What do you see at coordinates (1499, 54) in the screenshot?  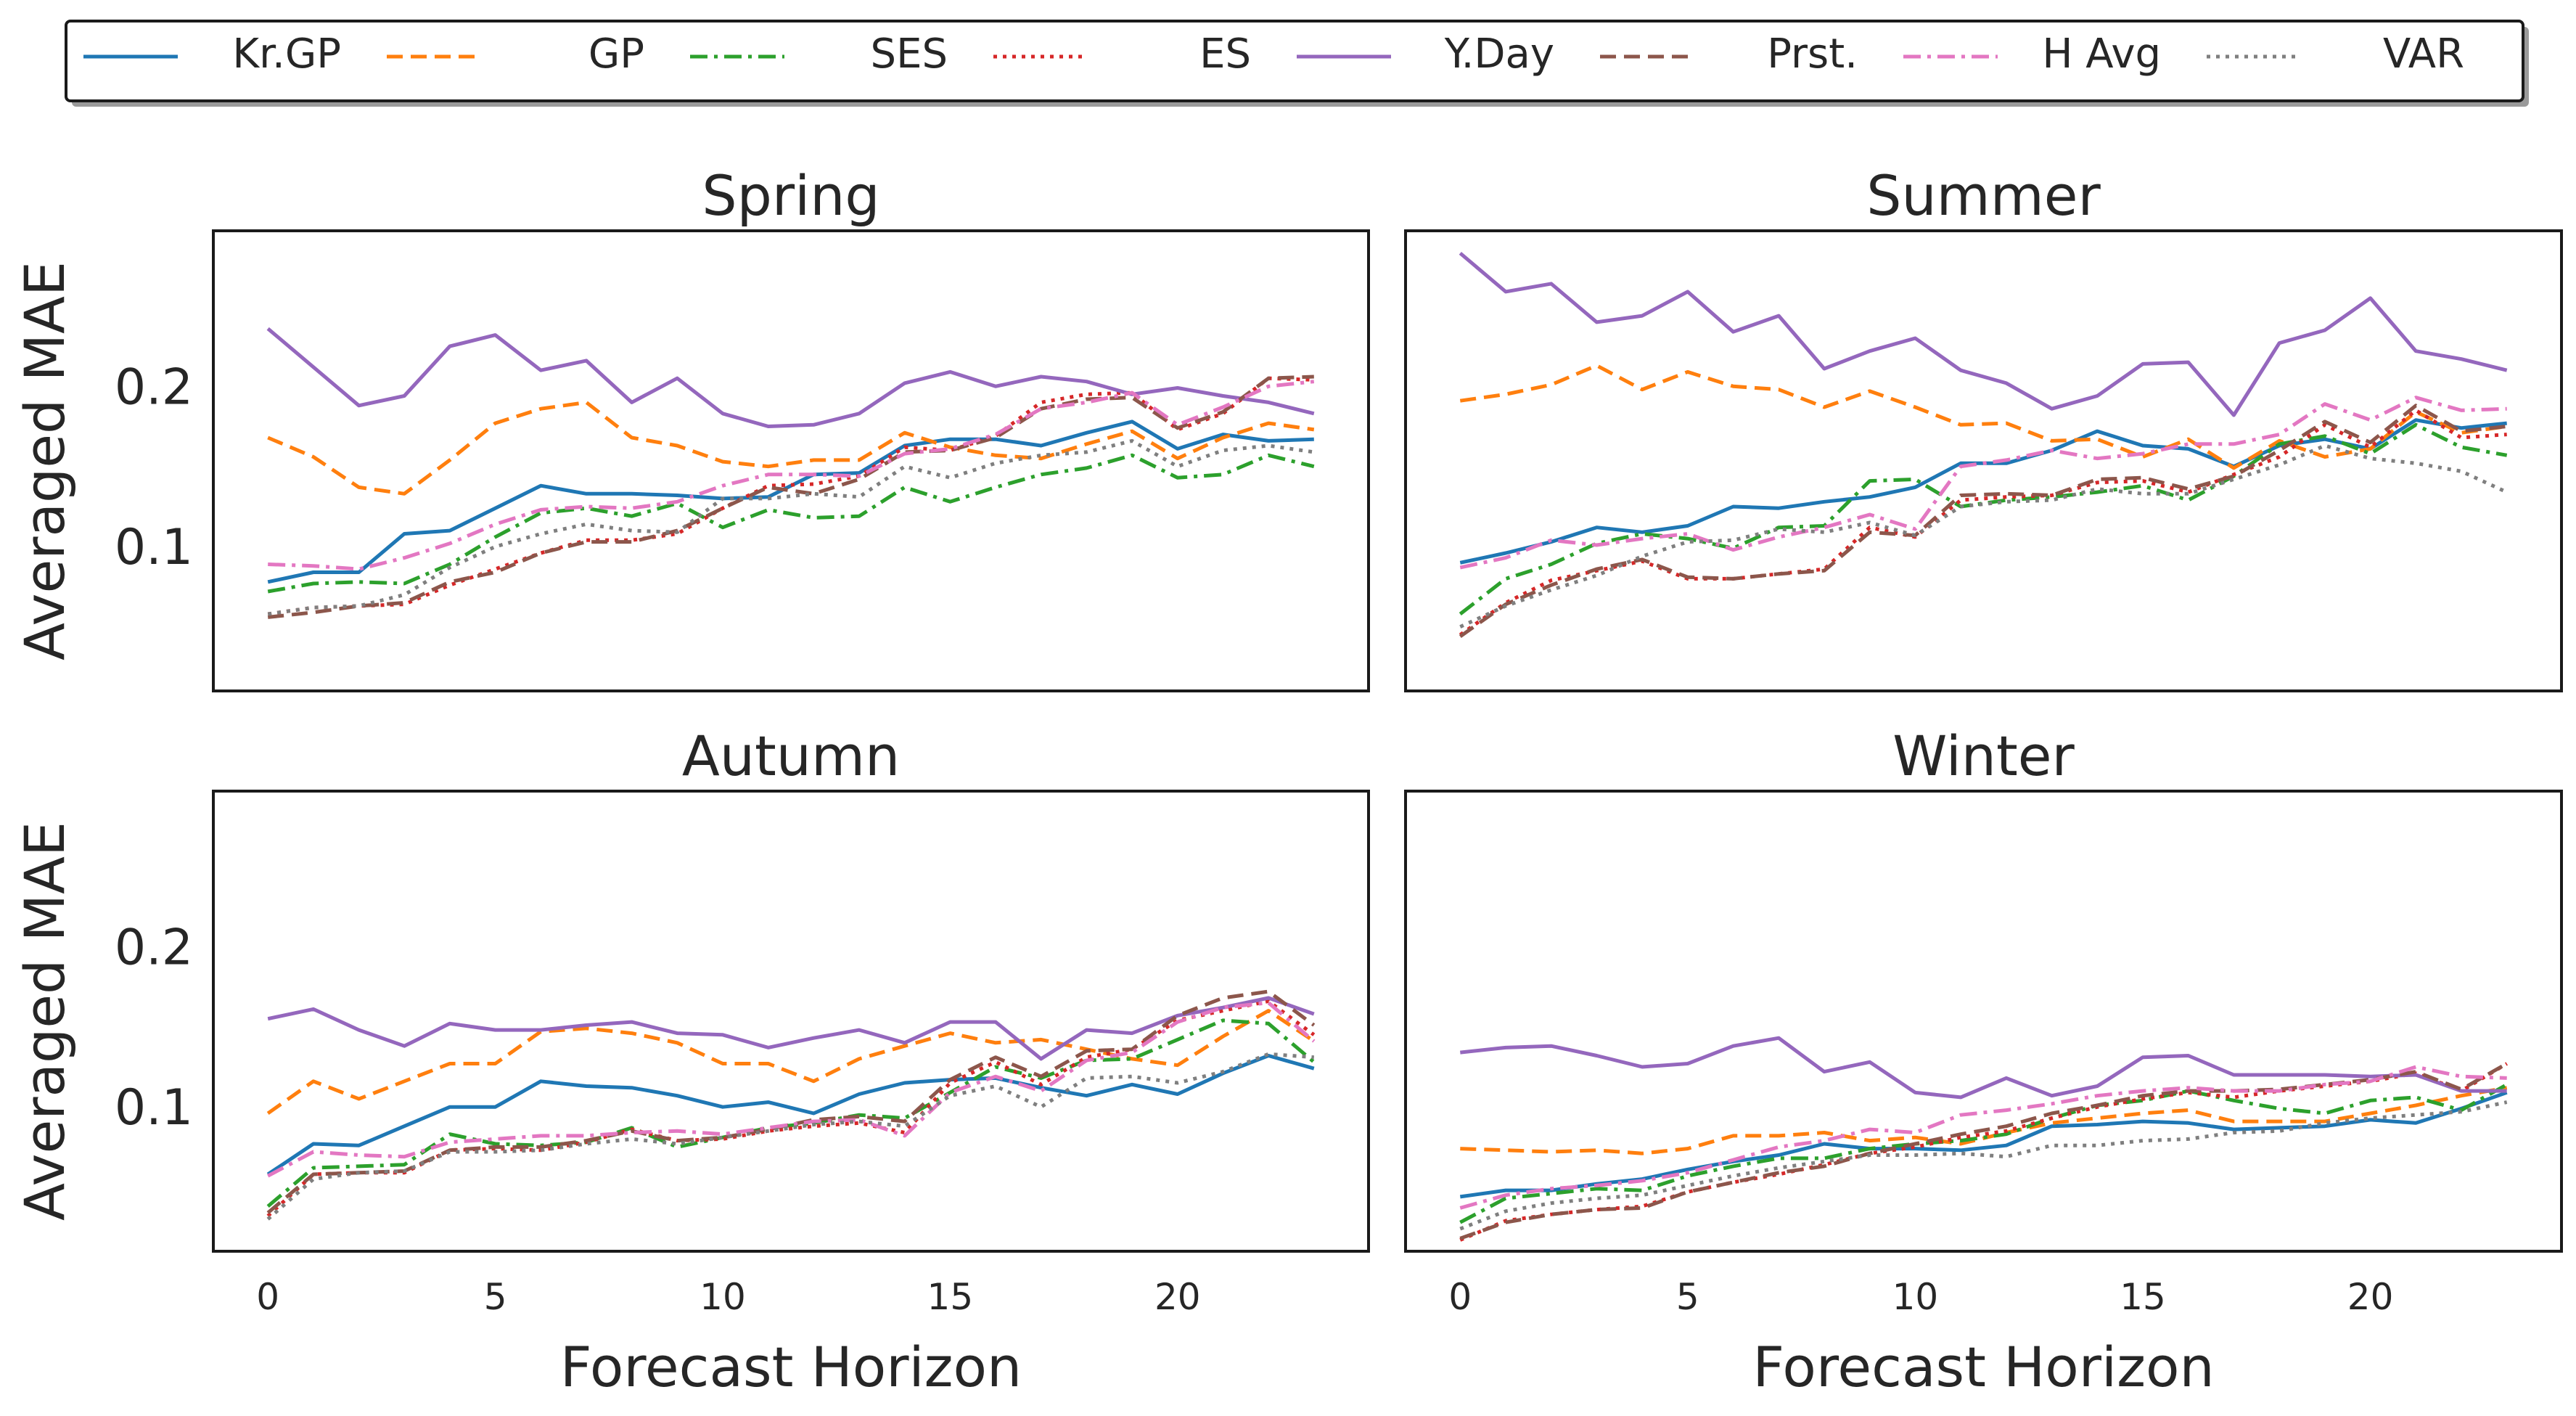 I see `legend-label: Y.Day` at bounding box center [1499, 54].